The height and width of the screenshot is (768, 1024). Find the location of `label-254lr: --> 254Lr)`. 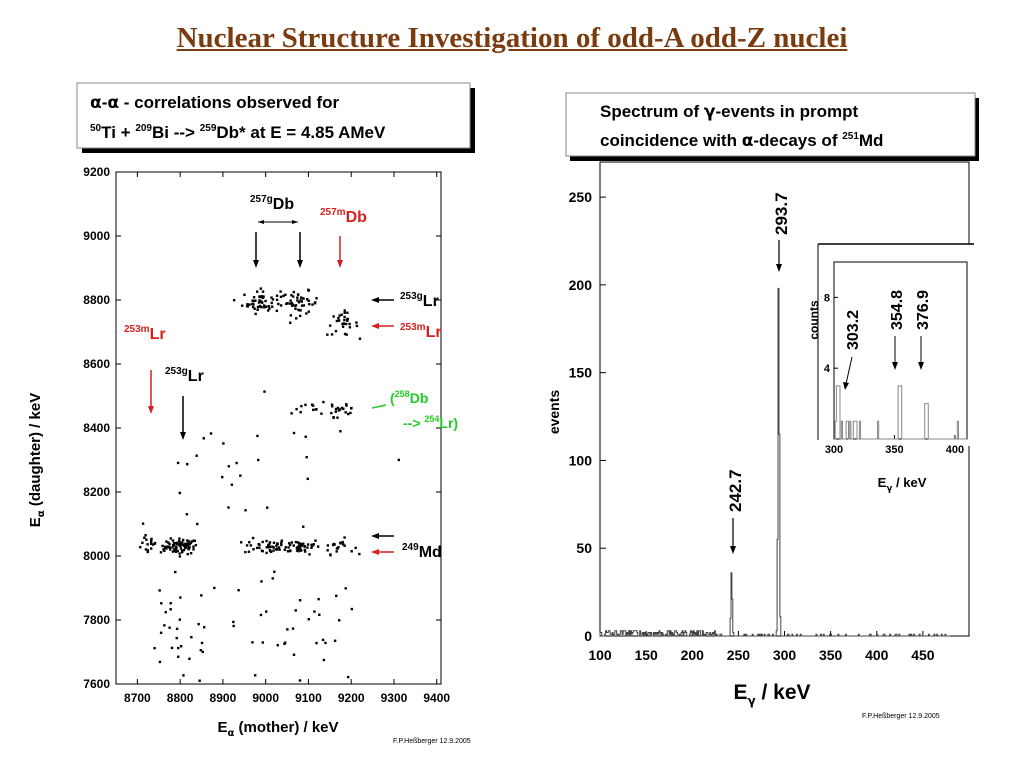

label-254lr: --> 254Lr) is located at coordinates (430, 422).